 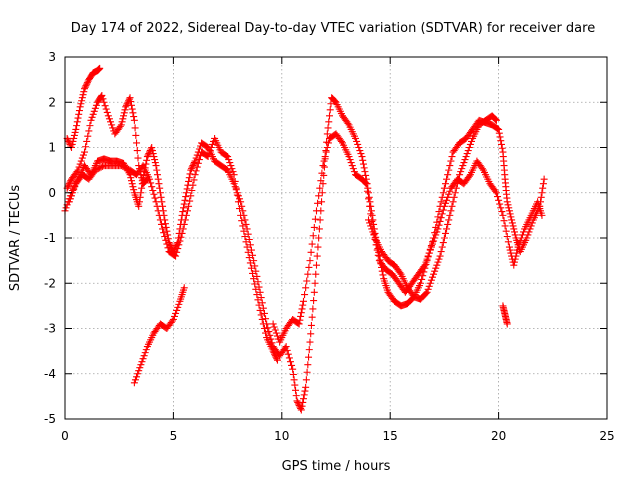 I want to click on y-tick-label: 1, so click(x=52, y=148).